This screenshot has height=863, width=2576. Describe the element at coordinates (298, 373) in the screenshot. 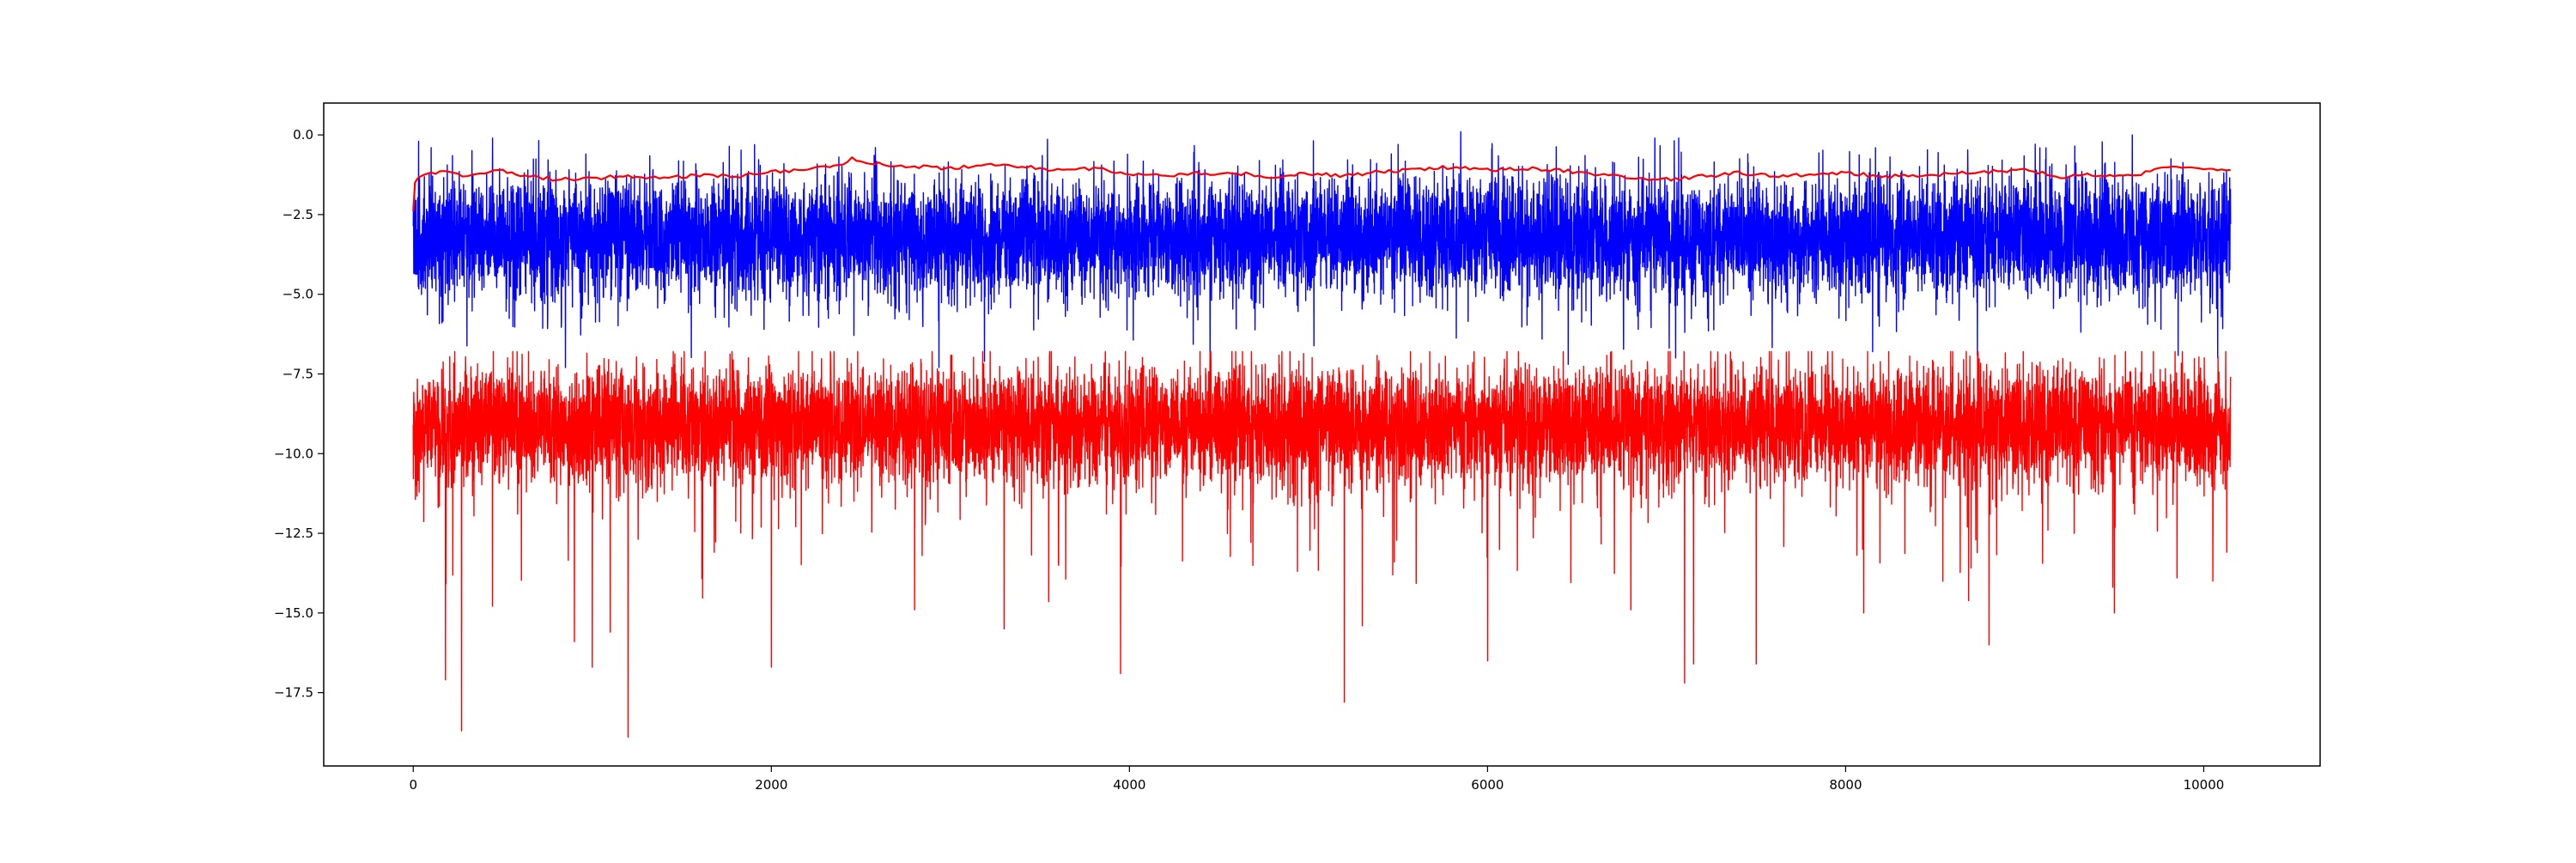

I see `y-tick-label: −7.5` at that location.